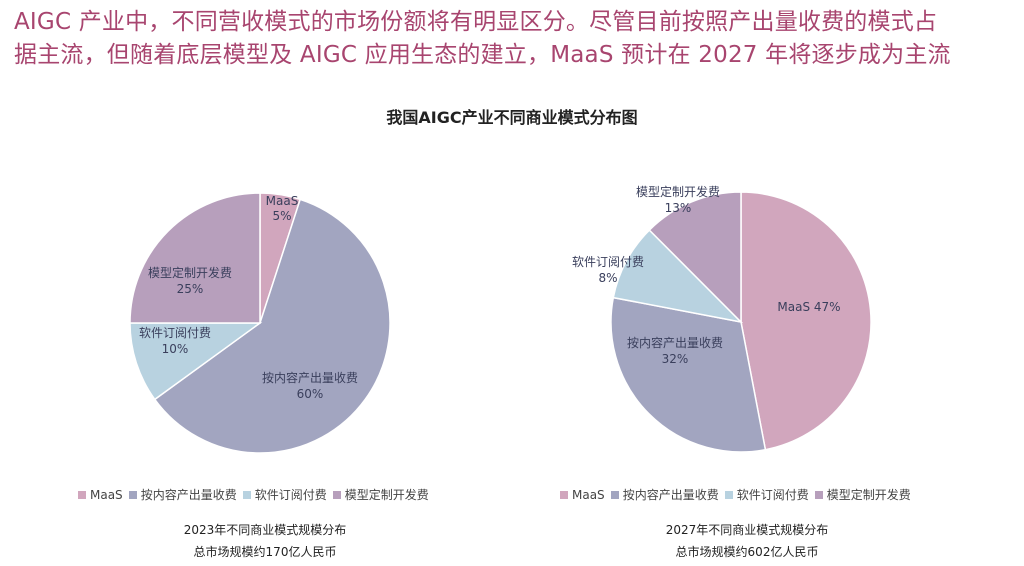 The width and height of the screenshot is (1024, 566). Describe the element at coordinates (196, 361) in the screenshot. I see `slice-subscription-2023` at that location.